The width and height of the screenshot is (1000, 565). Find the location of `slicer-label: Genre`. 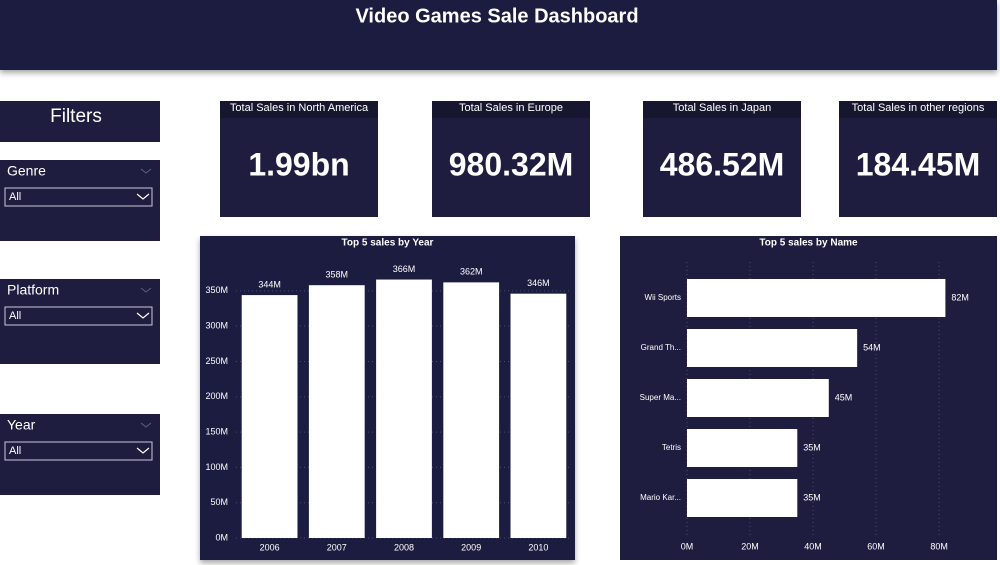

slicer-label: Genre is located at coordinates (26, 171).